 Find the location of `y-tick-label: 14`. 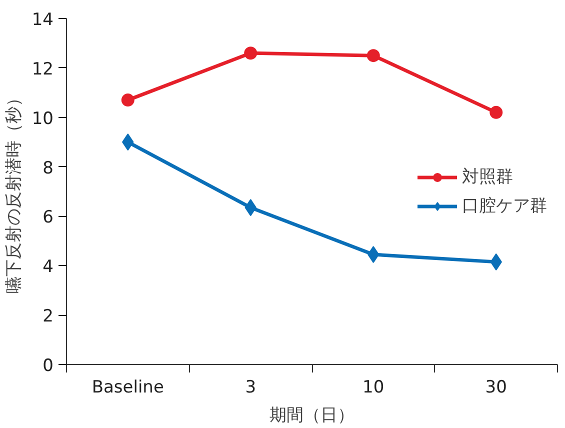

y-tick-label: 14 is located at coordinates (43, 20).